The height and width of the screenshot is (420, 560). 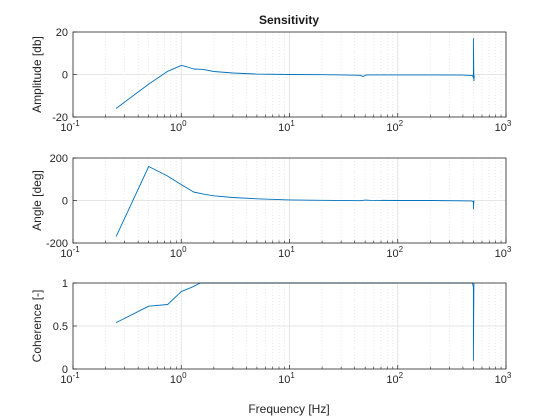 I want to click on y-axis-label: Angle [deg], so click(x=37, y=200).